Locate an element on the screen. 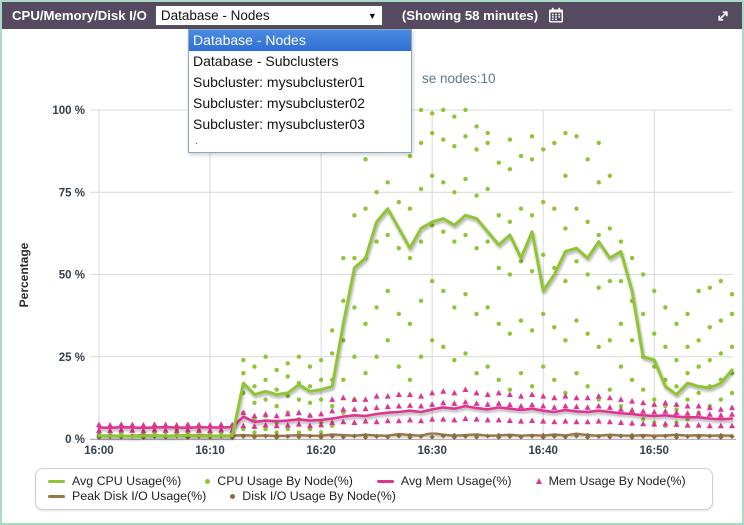 This screenshot has width=744, height=525. y-tick-label: 100 % is located at coordinates (68, 111).